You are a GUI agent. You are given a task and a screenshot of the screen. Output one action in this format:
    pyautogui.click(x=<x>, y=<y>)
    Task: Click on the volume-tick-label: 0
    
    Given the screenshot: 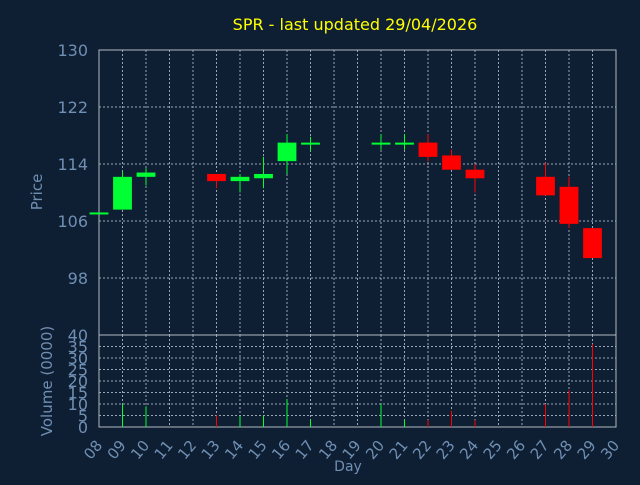 What is the action you would take?
    pyautogui.click(x=83, y=427)
    